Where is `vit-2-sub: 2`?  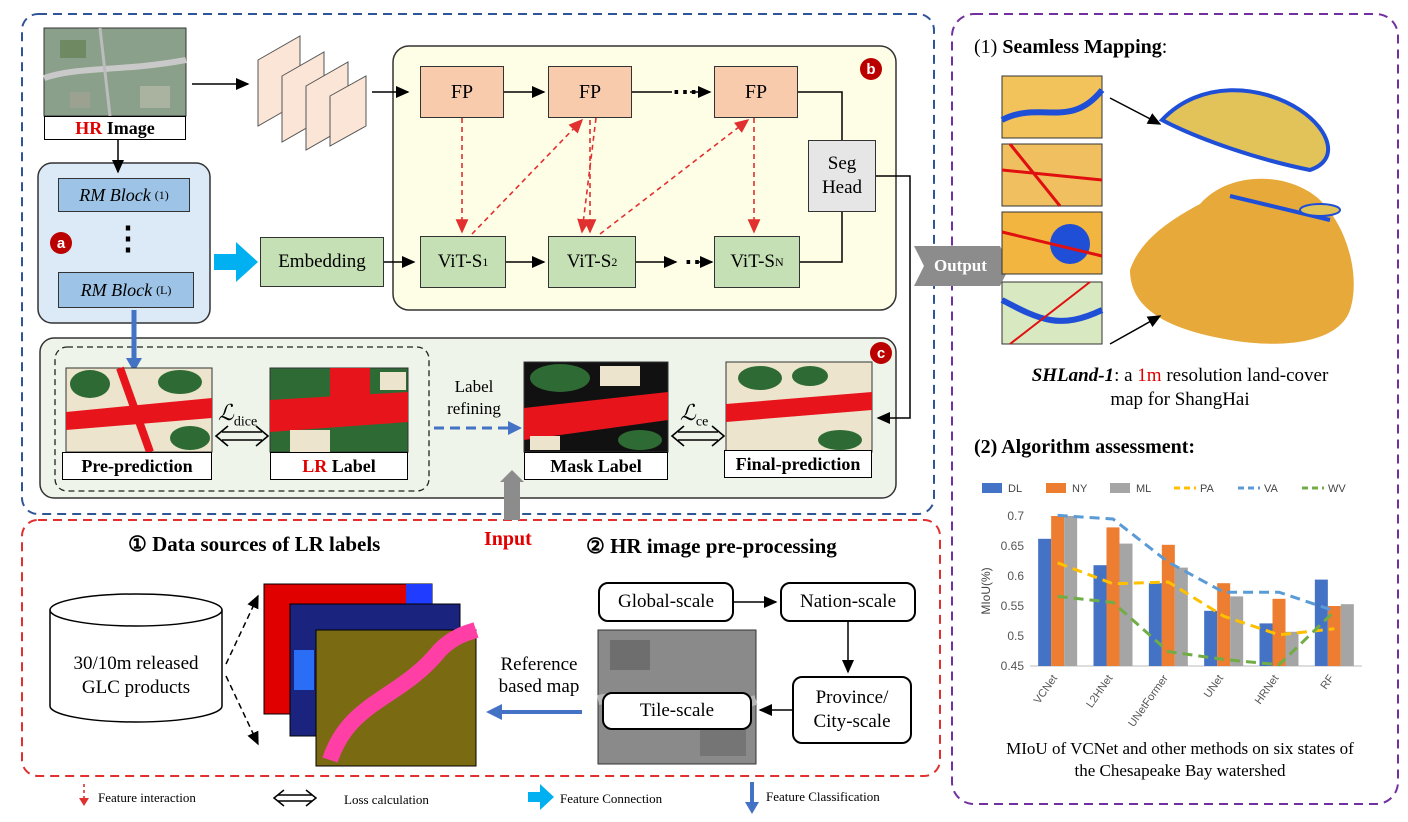
vit-2-sub: 2 is located at coordinates (614, 261).